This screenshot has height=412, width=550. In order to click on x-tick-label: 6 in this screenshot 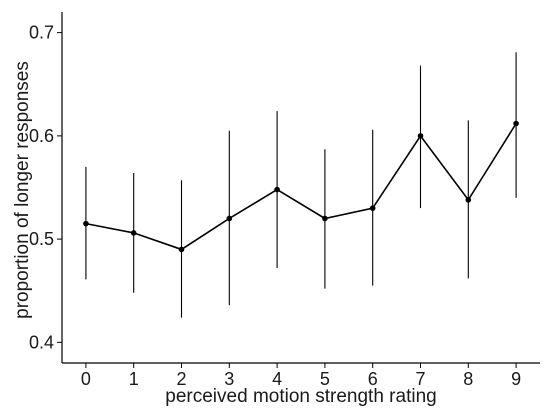, I will do `click(373, 379)`.